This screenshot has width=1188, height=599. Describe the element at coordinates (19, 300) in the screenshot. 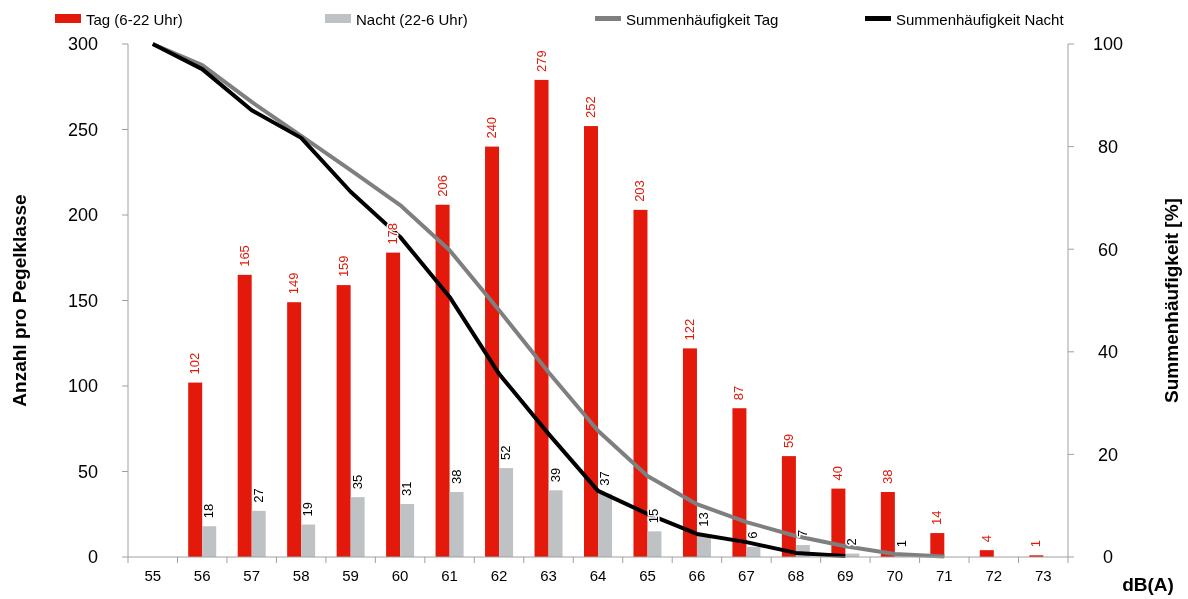

I see `y-axis-title: Anzahl pro Pegelklasse` at that location.